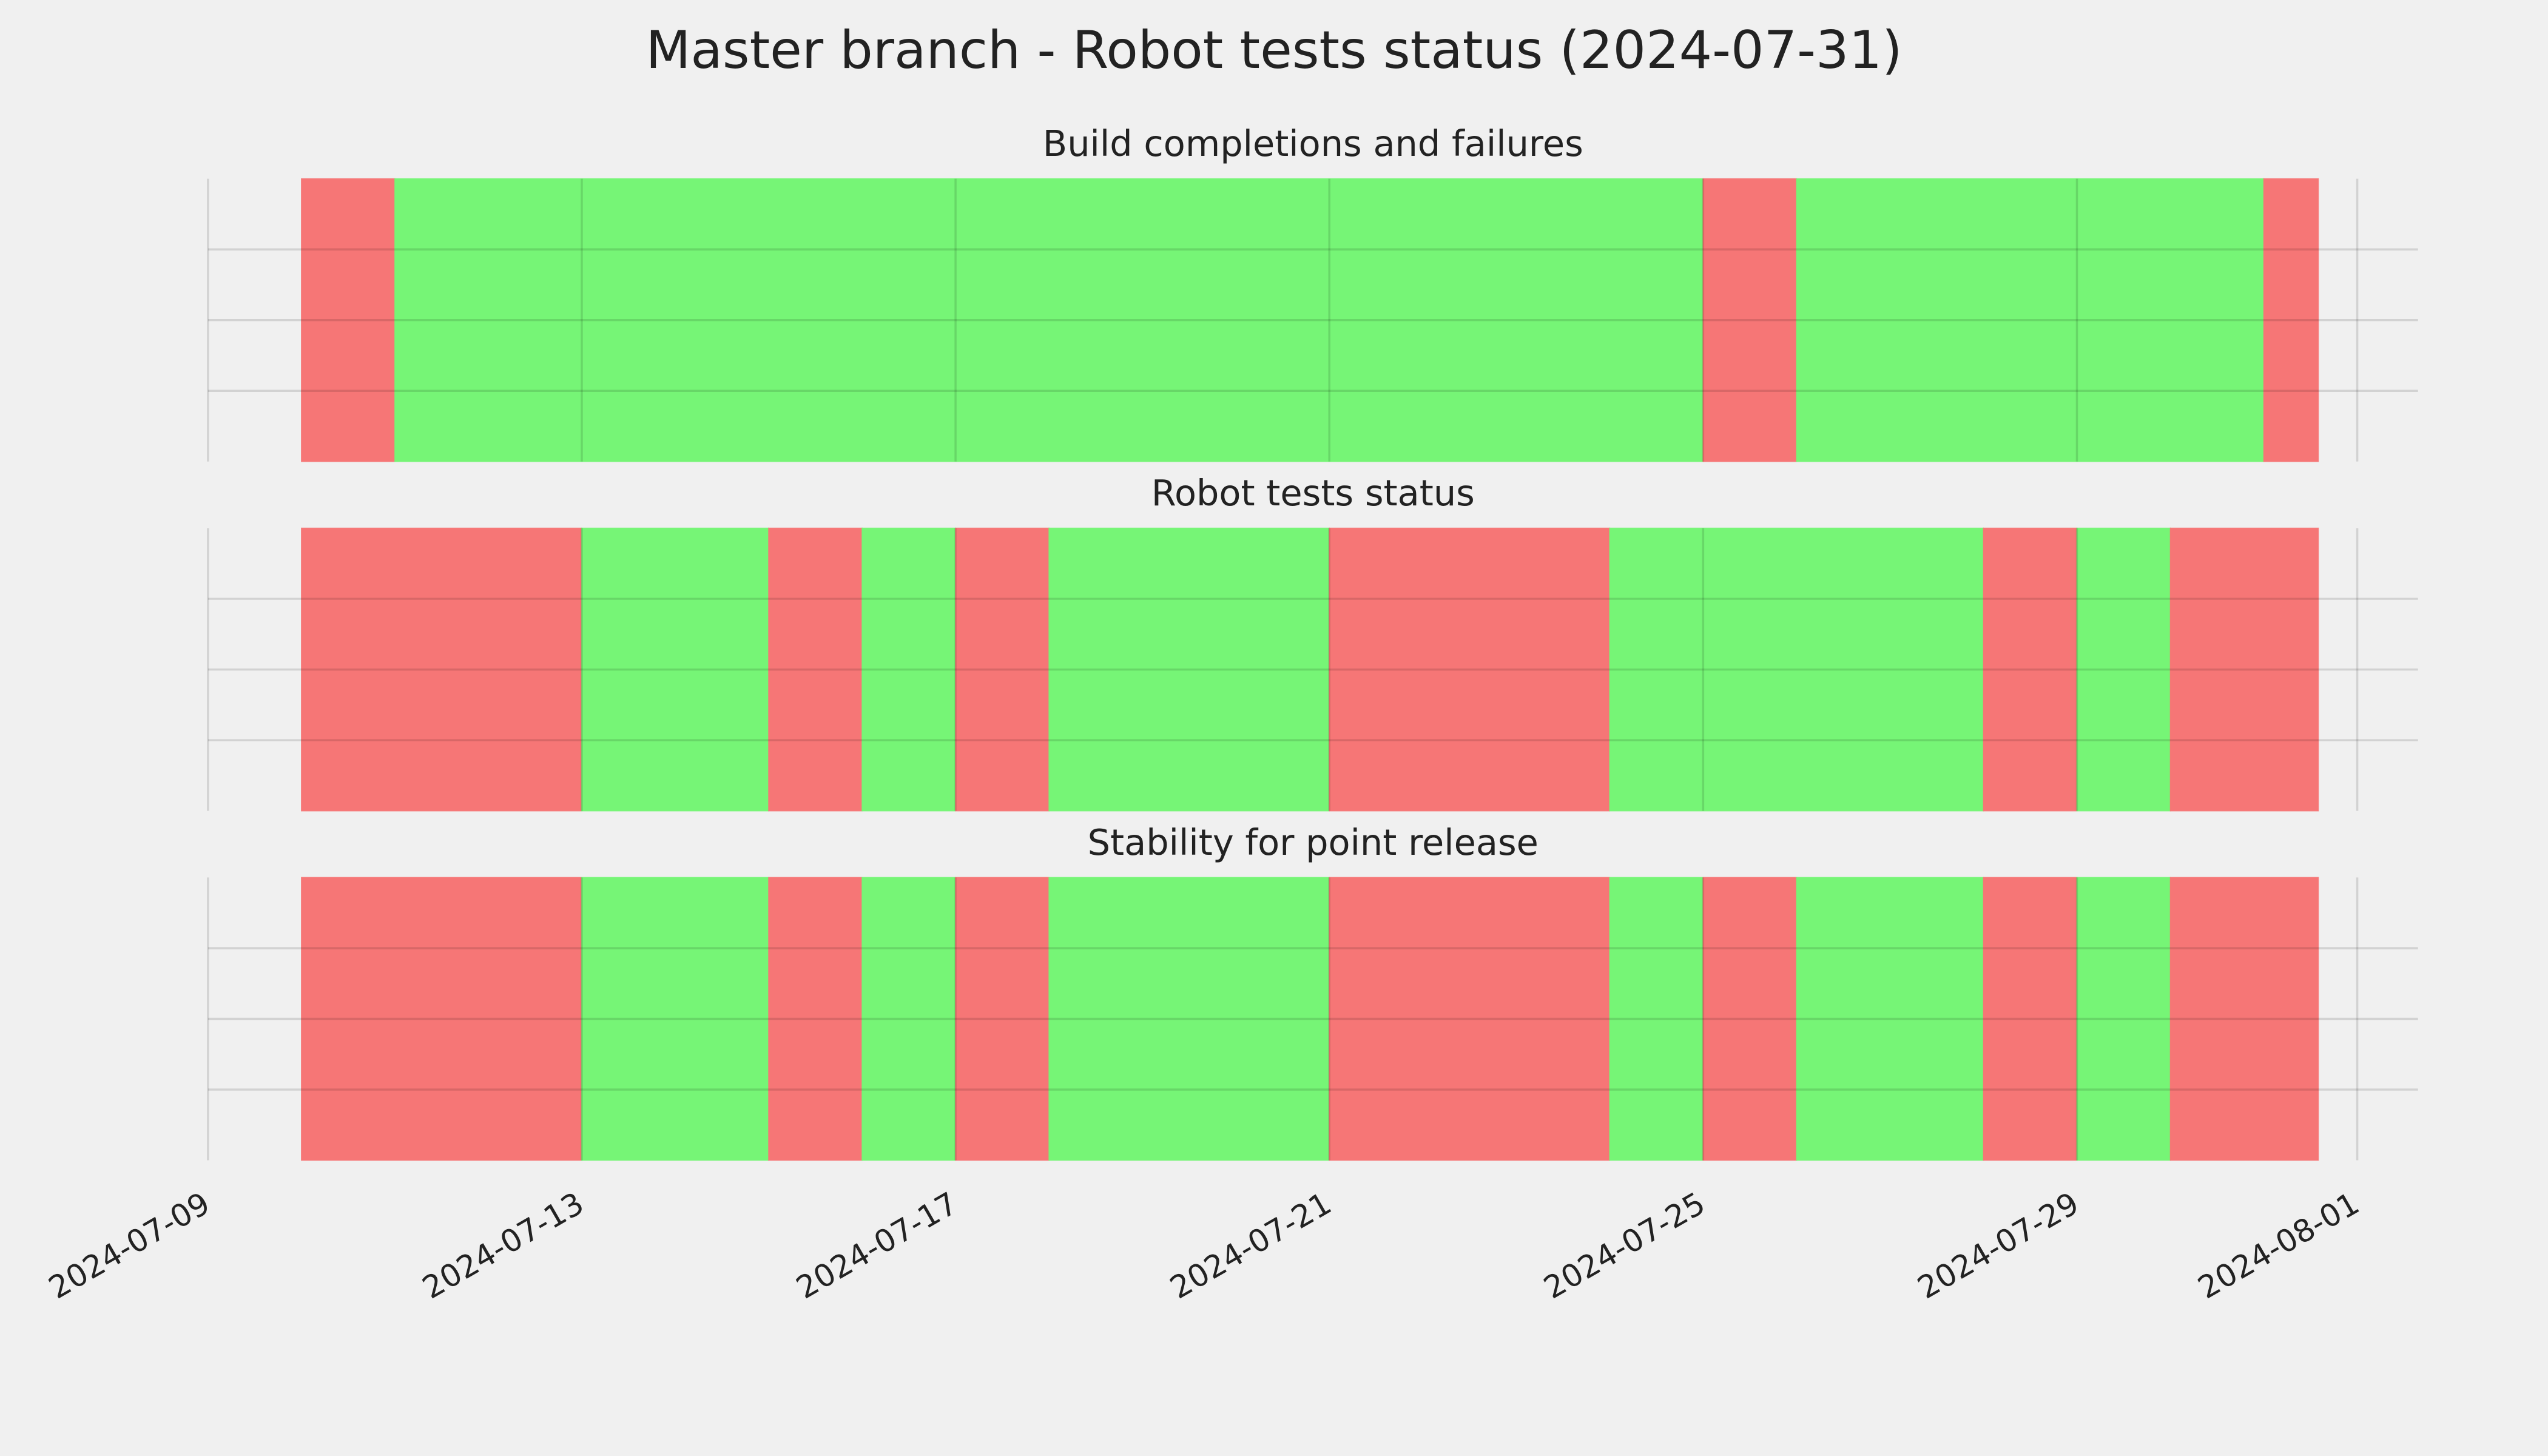  I want to click on panel-title: Build completions and failures, so click(1313, 143).